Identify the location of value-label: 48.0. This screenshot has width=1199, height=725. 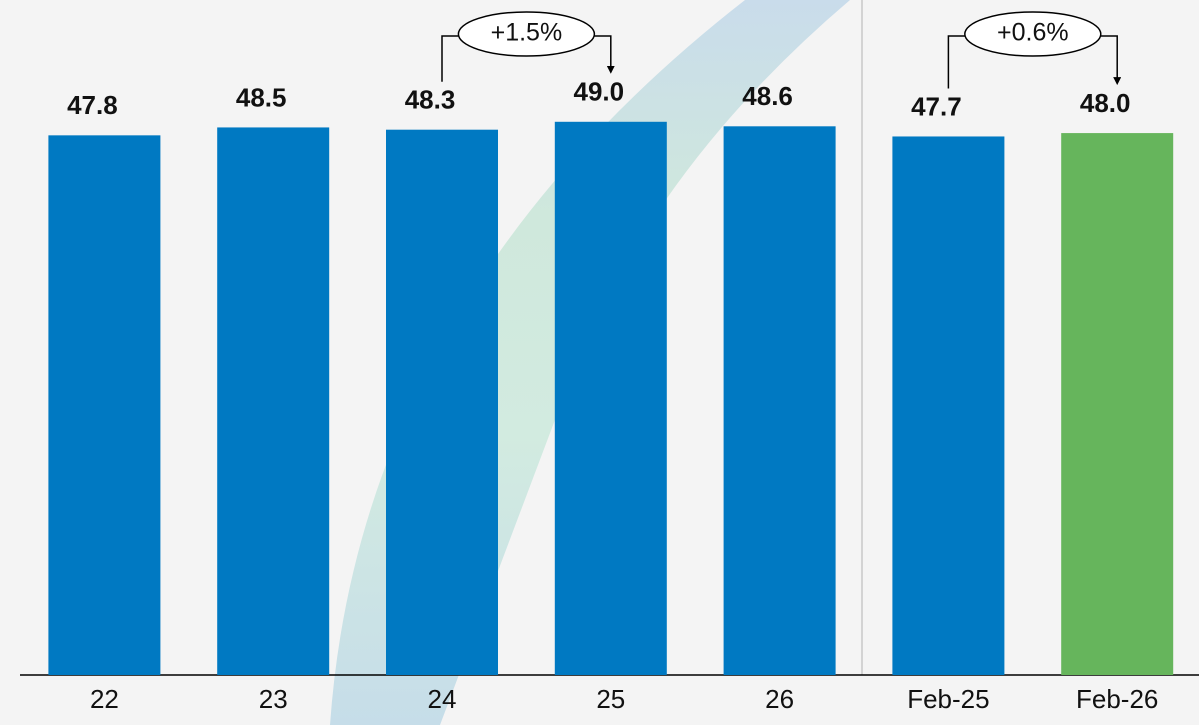
(1105, 103).